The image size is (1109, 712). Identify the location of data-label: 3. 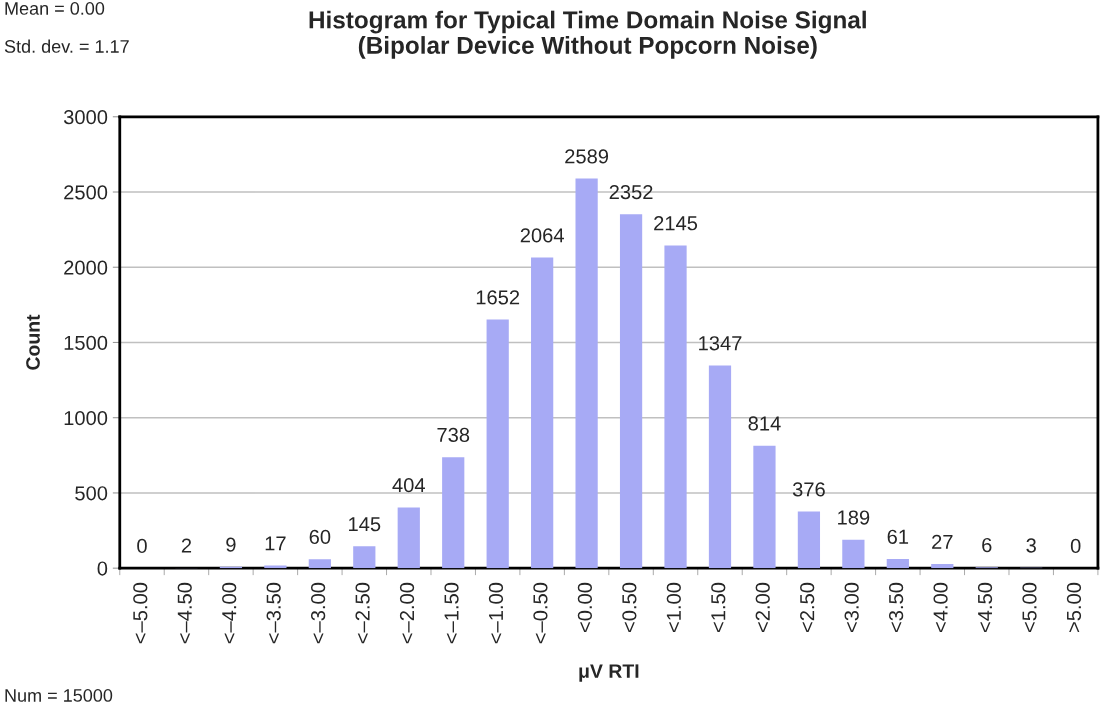
(1031, 545).